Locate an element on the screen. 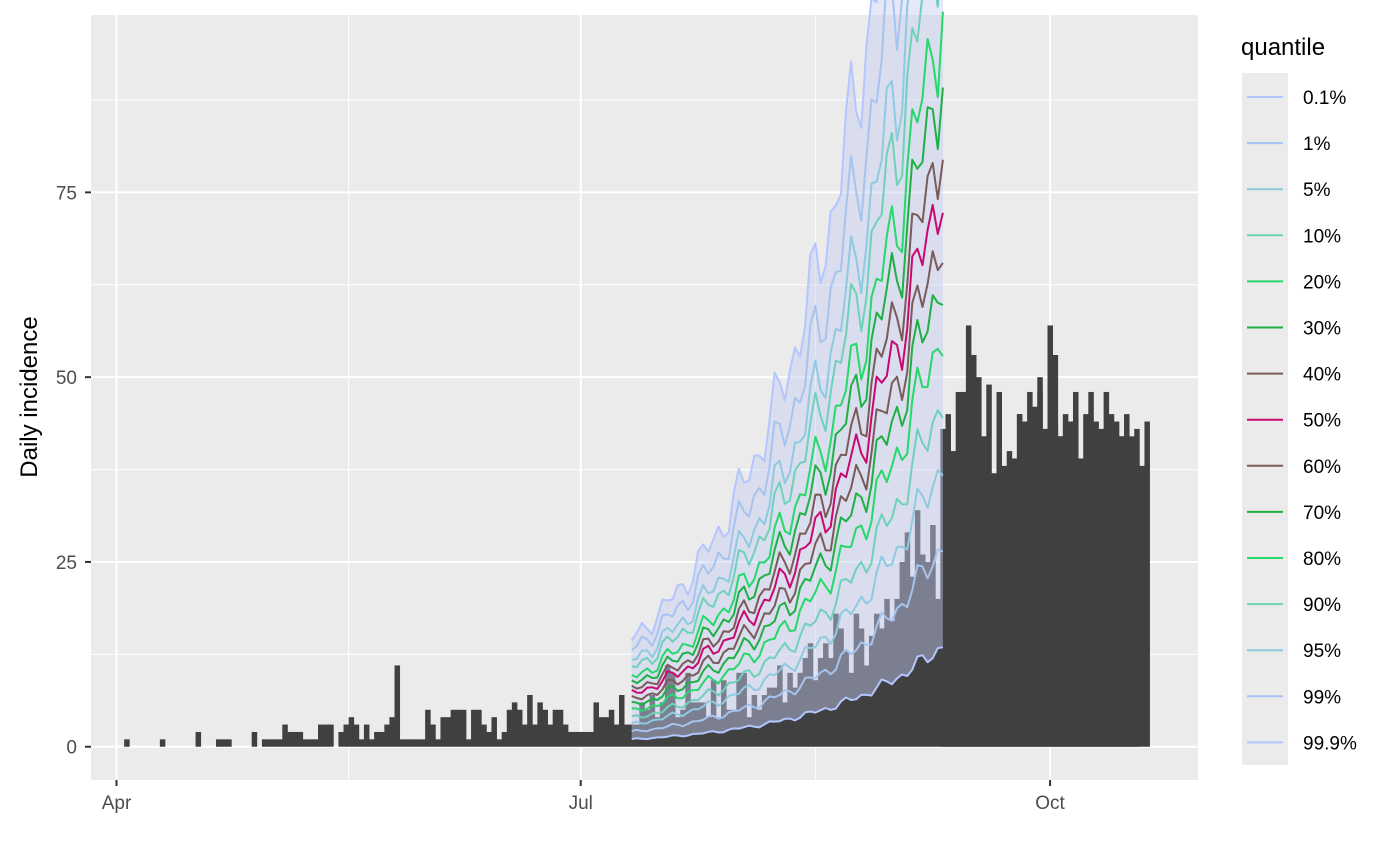 The width and height of the screenshot is (1400, 866). legend-entry-label: 0.1% is located at coordinates (1324, 98).